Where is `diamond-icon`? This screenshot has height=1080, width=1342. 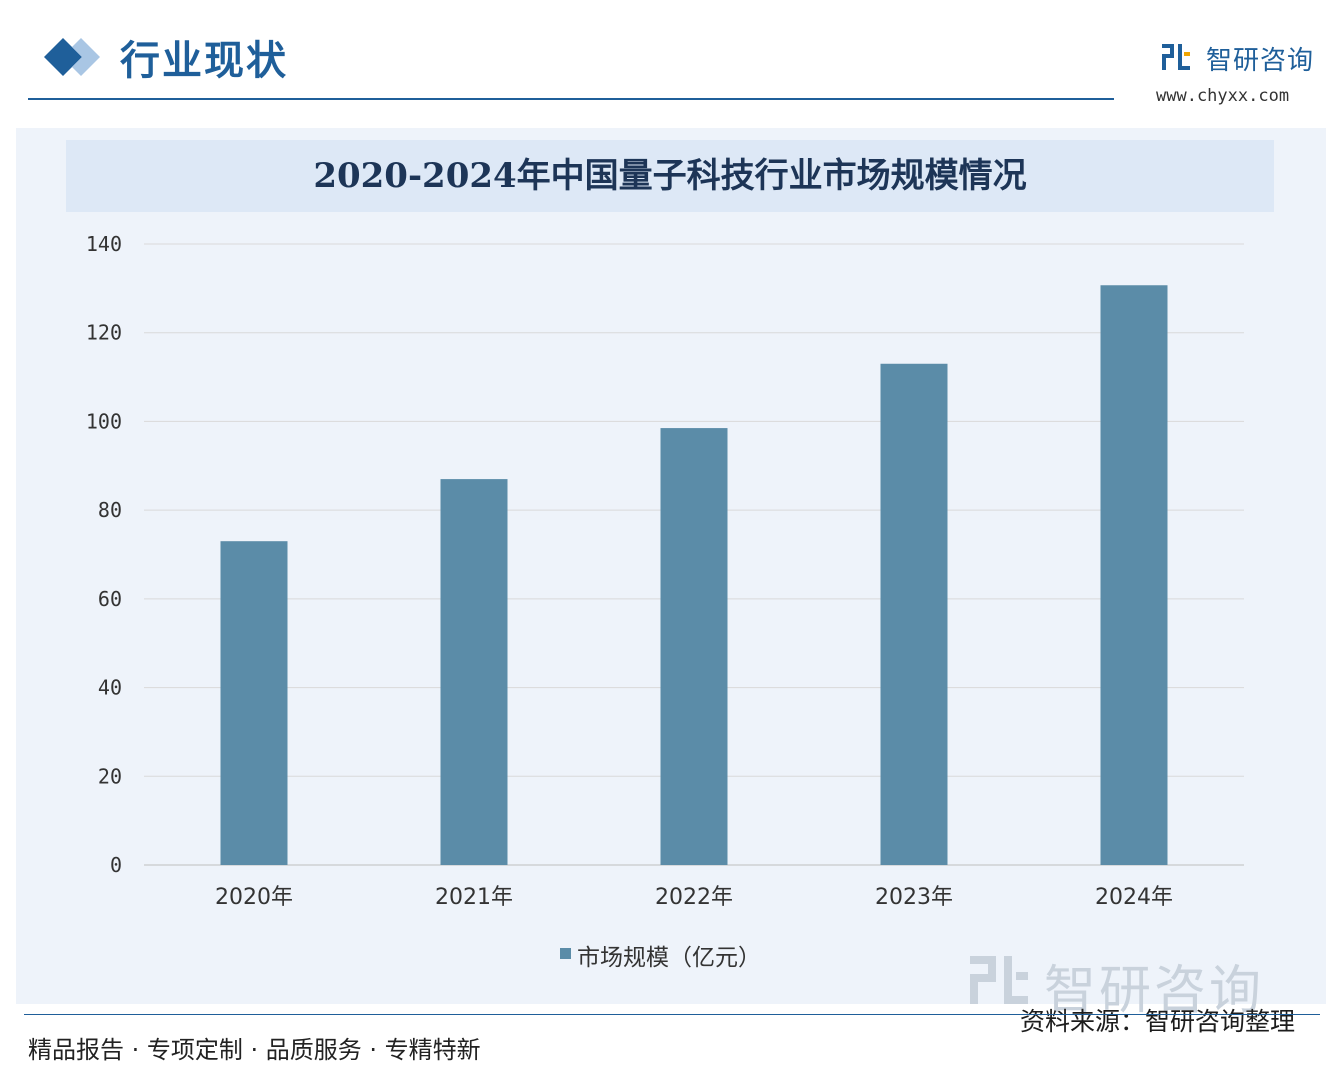 diamond-icon is located at coordinates (72, 57).